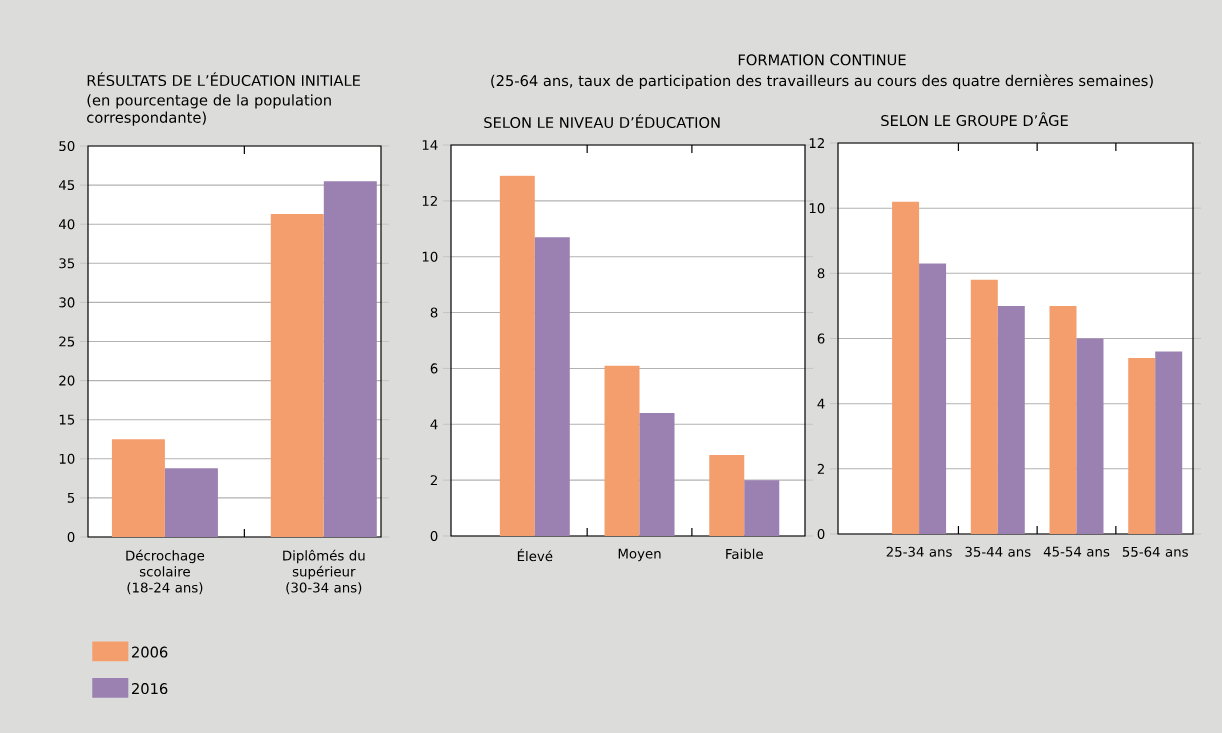 Image resolution: width=1222 pixels, height=733 pixels. Describe the element at coordinates (998, 551) in the screenshot. I see `x-tick-label: 35-44 ans` at that location.